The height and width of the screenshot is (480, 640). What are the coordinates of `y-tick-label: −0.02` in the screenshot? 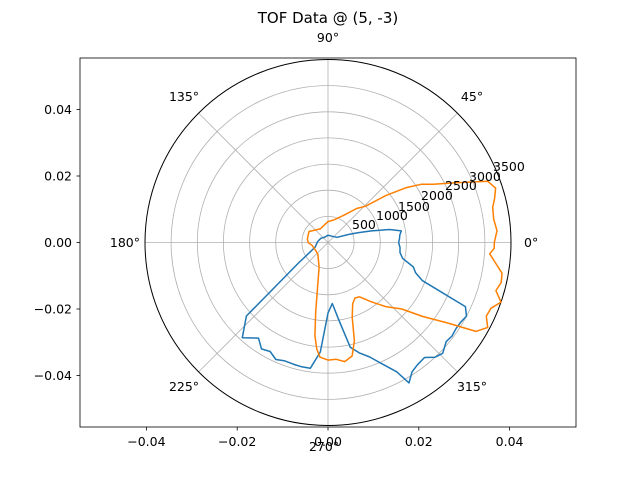 It's located at (53, 309).